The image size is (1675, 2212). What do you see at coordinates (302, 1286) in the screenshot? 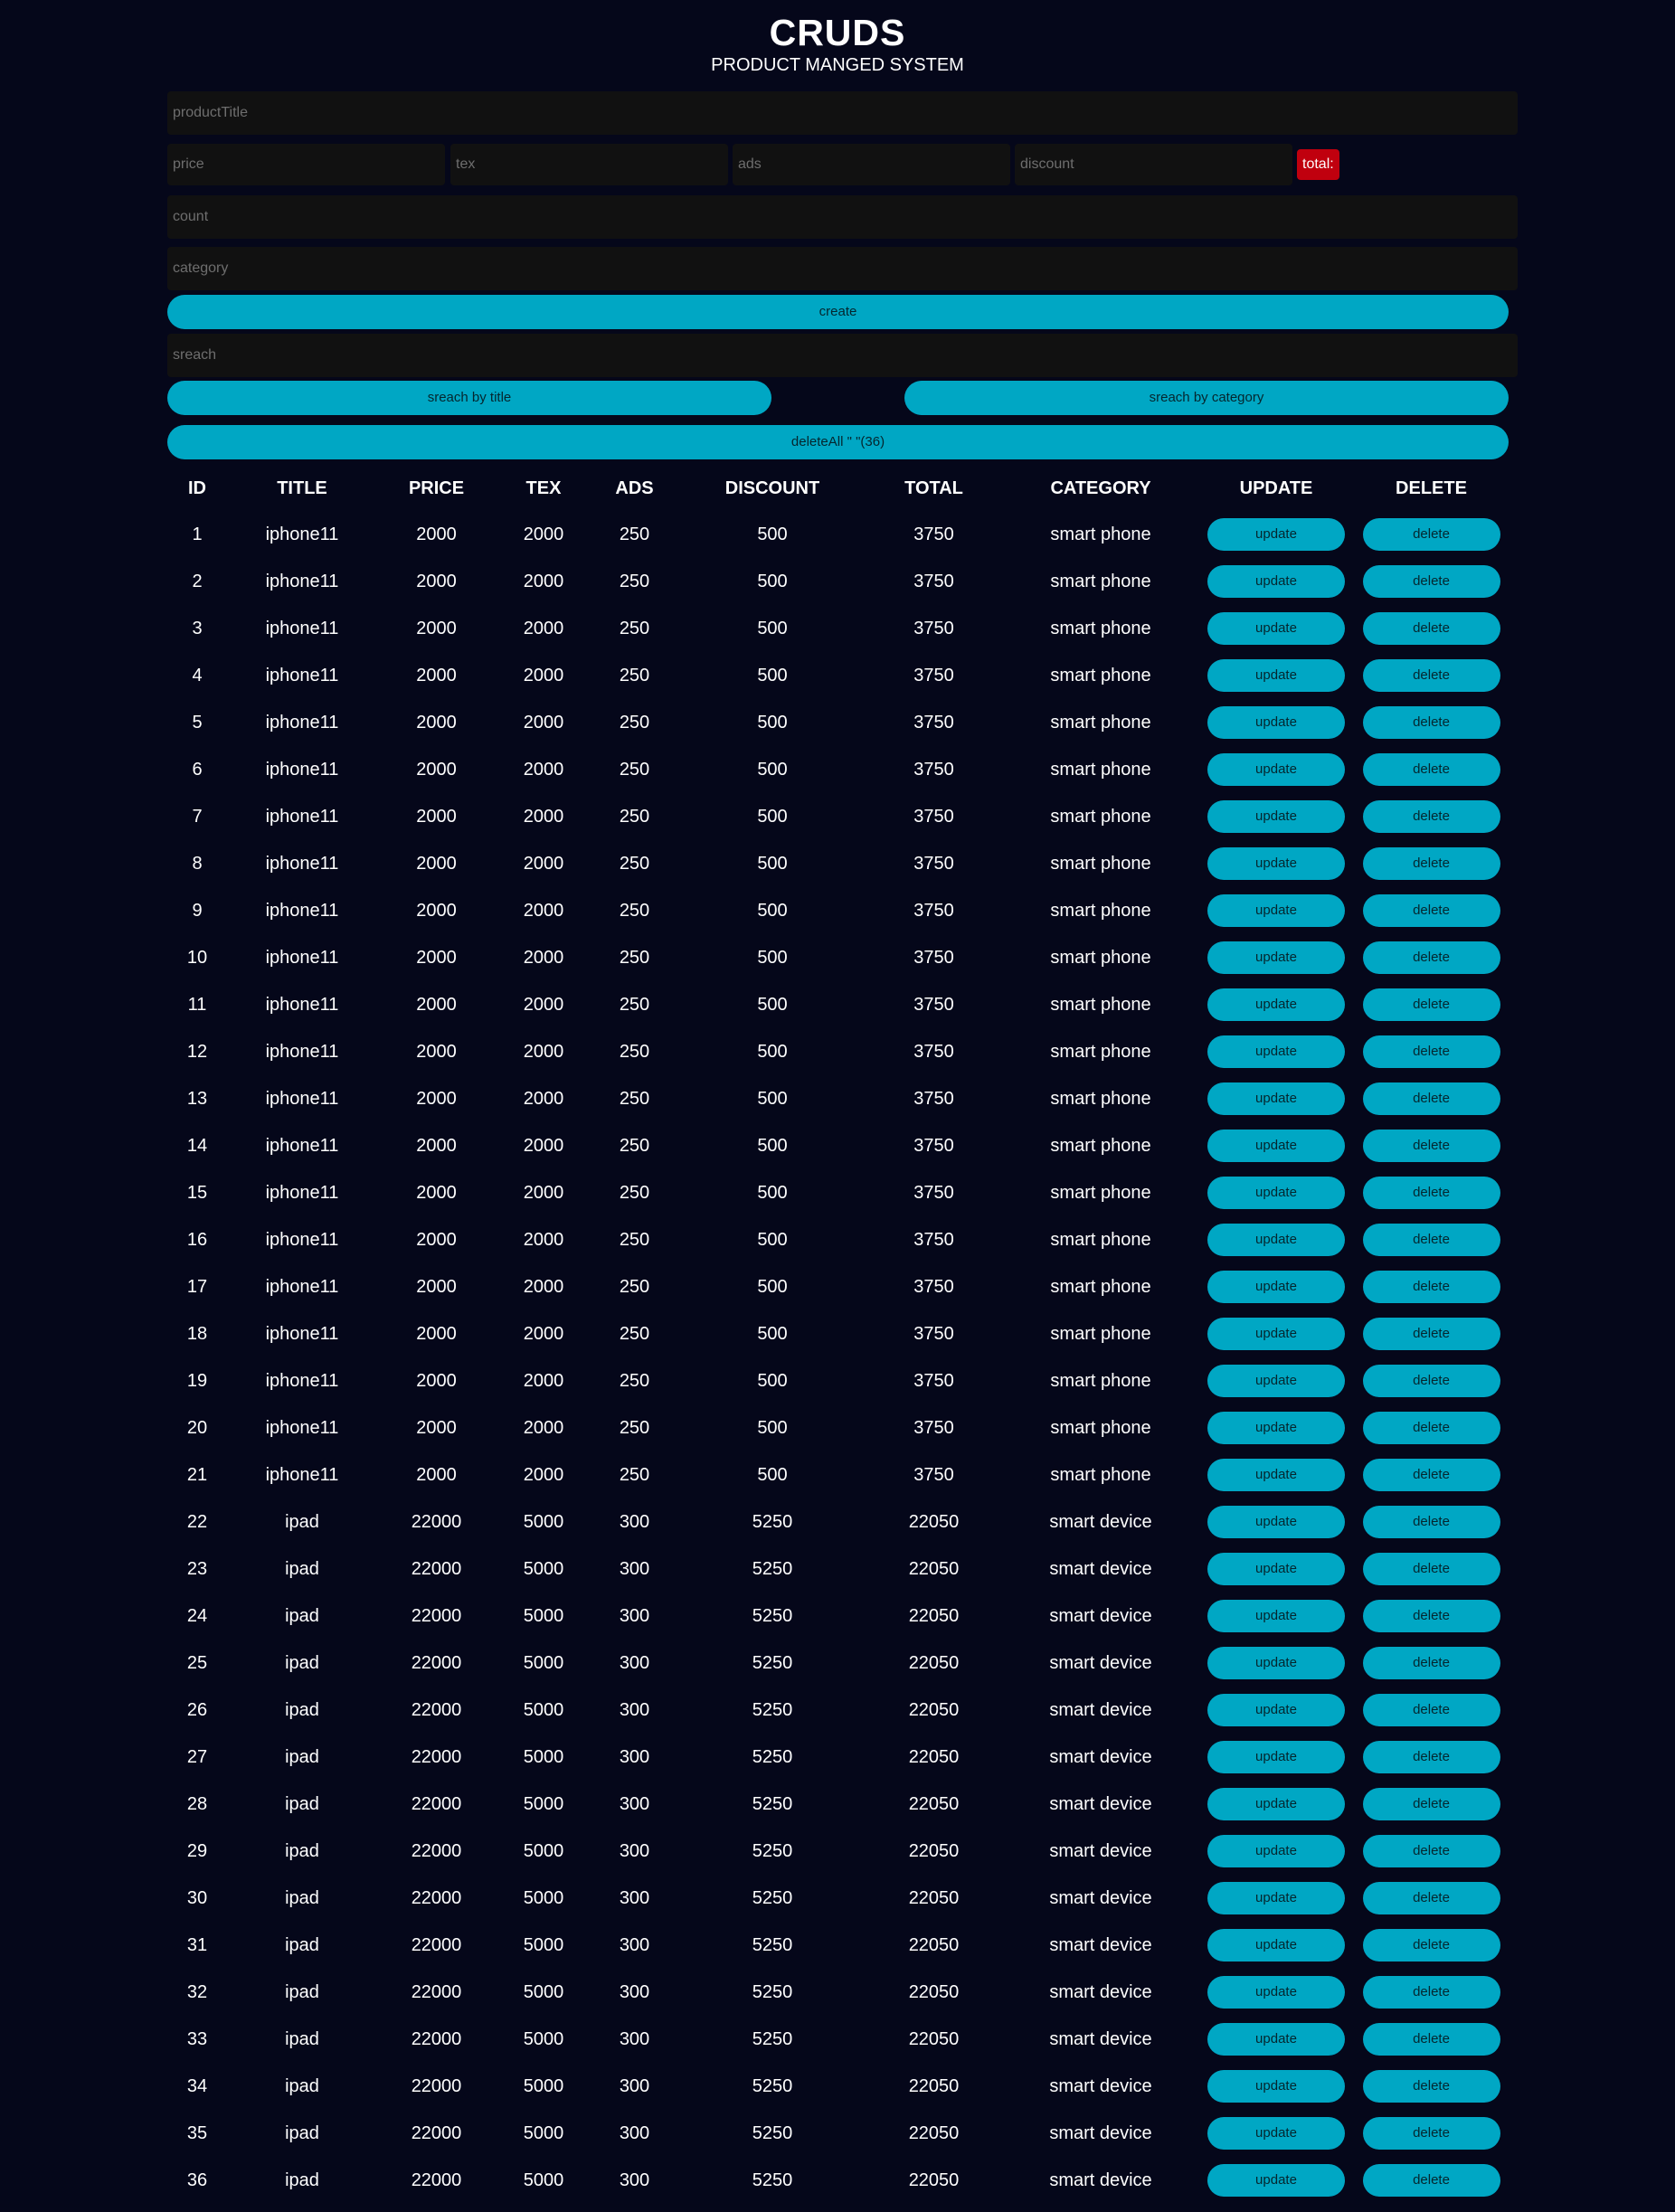
I see `cell-title: iphone11` at bounding box center [302, 1286].